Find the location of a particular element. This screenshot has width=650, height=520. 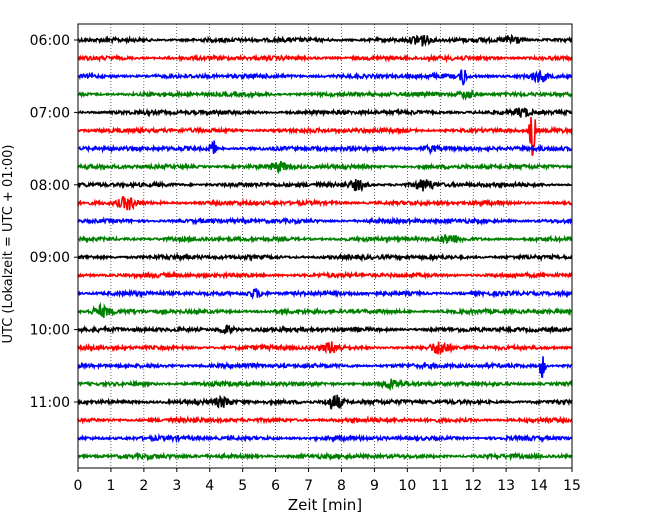

y-tick-label: 11:00 is located at coordinates (50, 403).